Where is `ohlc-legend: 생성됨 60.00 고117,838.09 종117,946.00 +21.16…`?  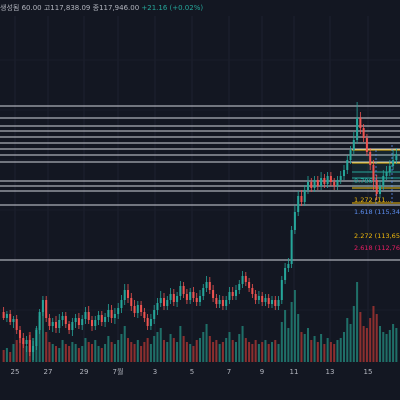 ohlc-legend: 생성됨 60.00 고117,838.09 종117,946.00 +21.16… is located at coordinates (200, 8).